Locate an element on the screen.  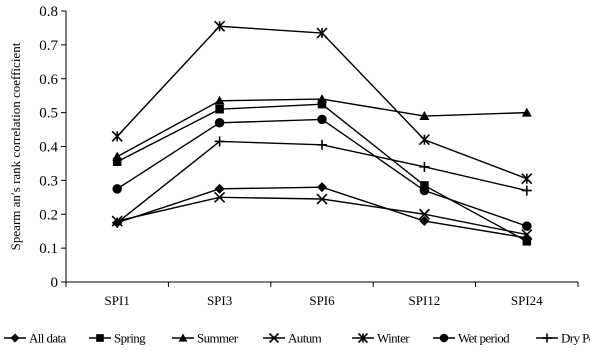
legend-item-wet-period: Wet period is located at coordinates (472, 338).